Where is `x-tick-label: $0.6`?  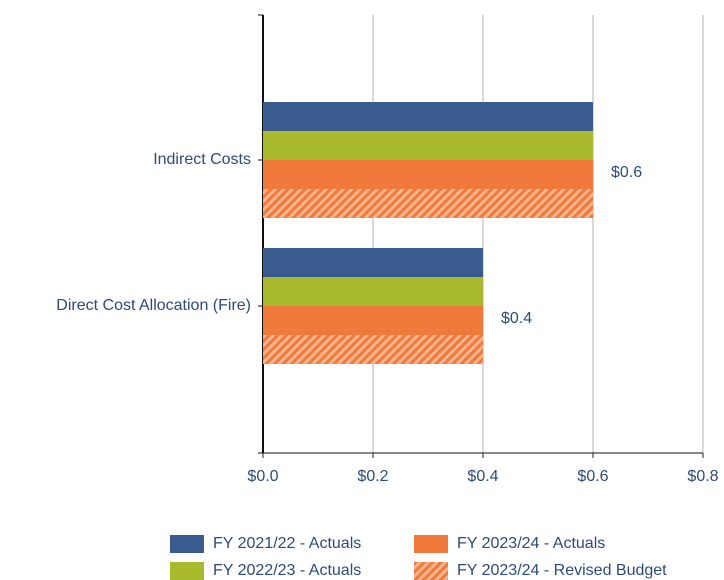
x-tick-label: $0.6 is located at coordinates (592, 476).